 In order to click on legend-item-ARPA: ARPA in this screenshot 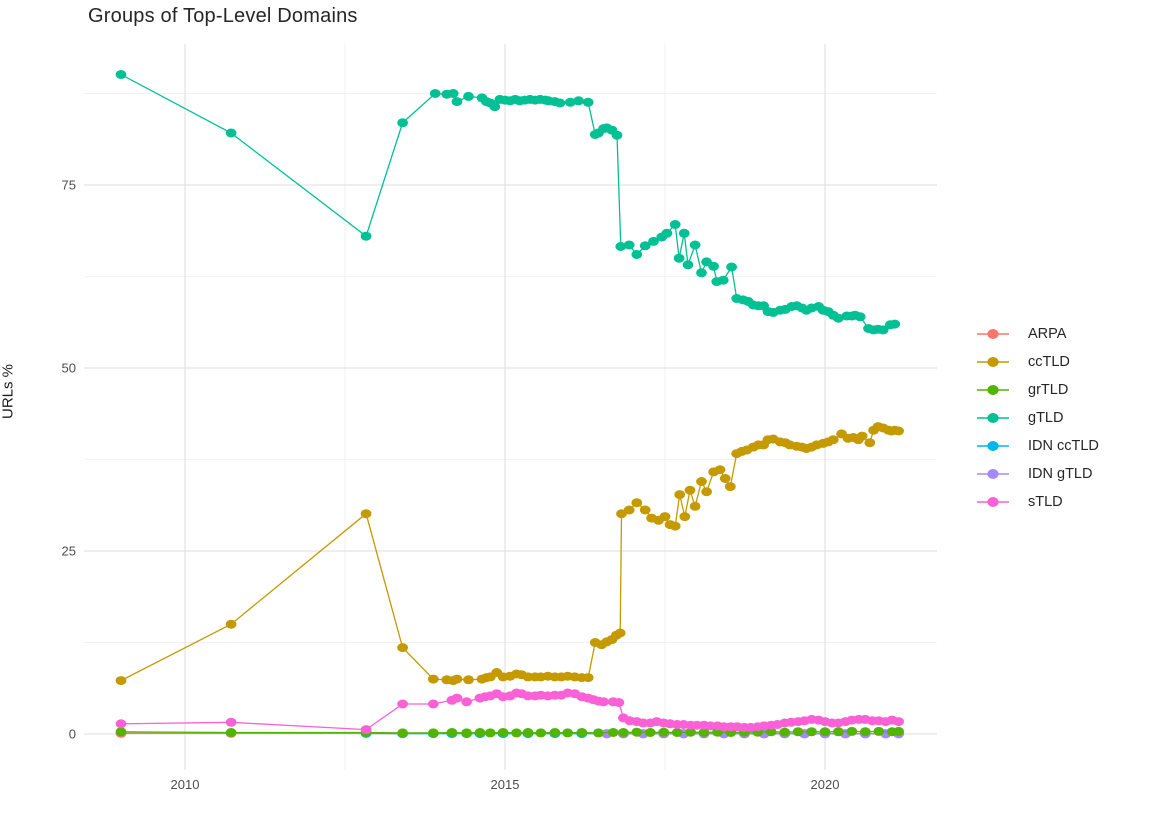, I will do `click(1037, 334)`.